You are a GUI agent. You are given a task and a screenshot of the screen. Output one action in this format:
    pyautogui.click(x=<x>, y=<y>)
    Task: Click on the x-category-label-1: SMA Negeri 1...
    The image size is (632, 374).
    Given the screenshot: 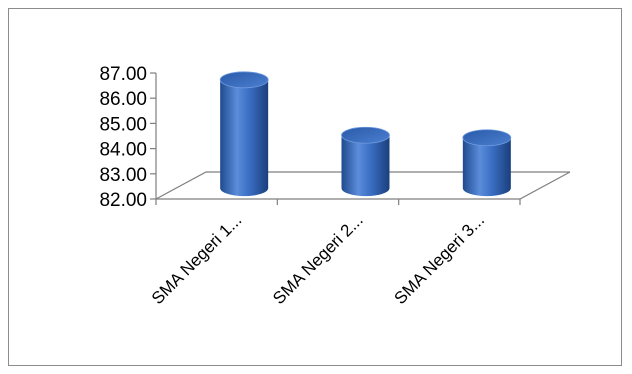 What is the action you would take?
    pyautogui.click(x=197, y=259)
    